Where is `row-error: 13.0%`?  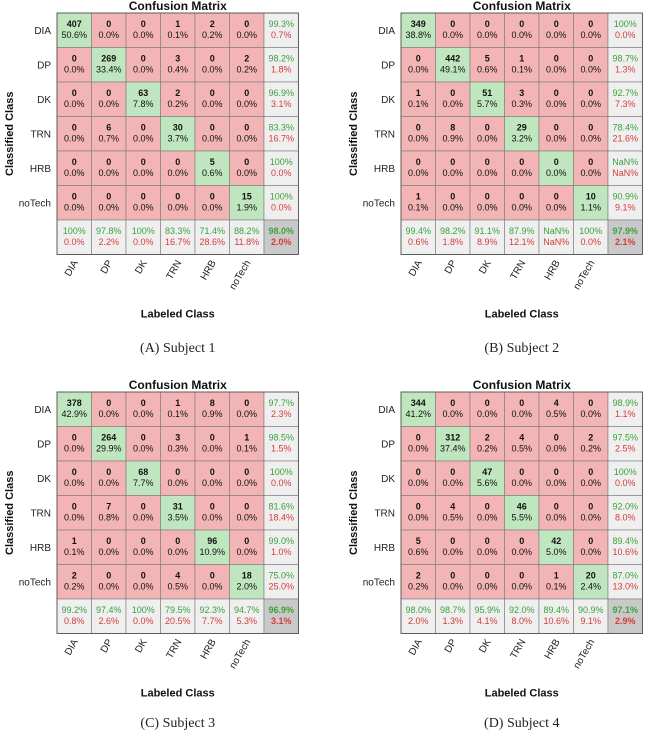
row-error: 13.0% is located at coordinates (625, 587).